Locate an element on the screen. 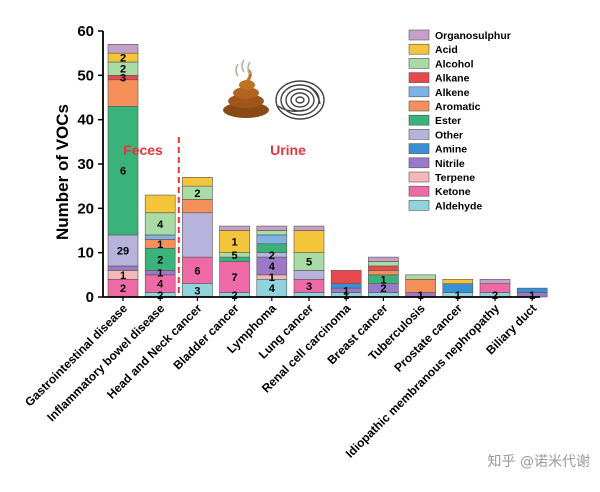 Image resolution: width=600 pixels, height=492 pixels. legend-label: Aromatic is located at coordinates (458, 107).